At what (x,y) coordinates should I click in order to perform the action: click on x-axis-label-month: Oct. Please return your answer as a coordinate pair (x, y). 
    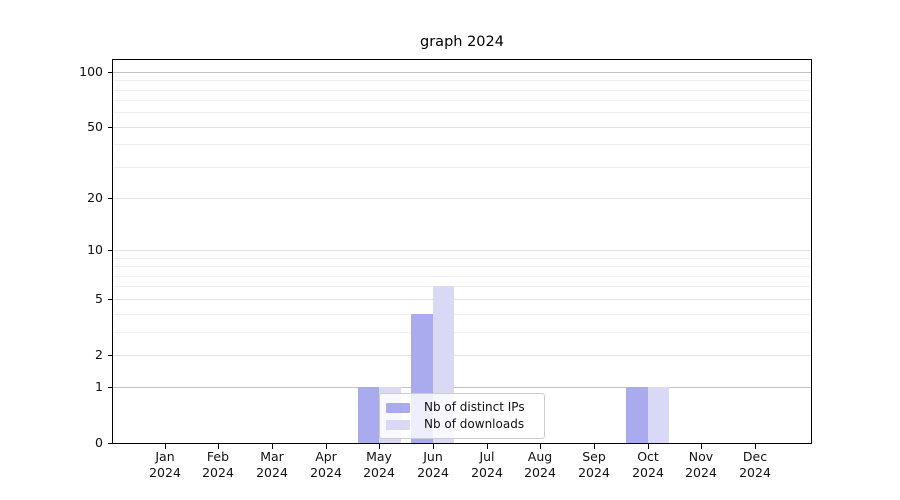
    Looking at the image, I should click on (648, 456).